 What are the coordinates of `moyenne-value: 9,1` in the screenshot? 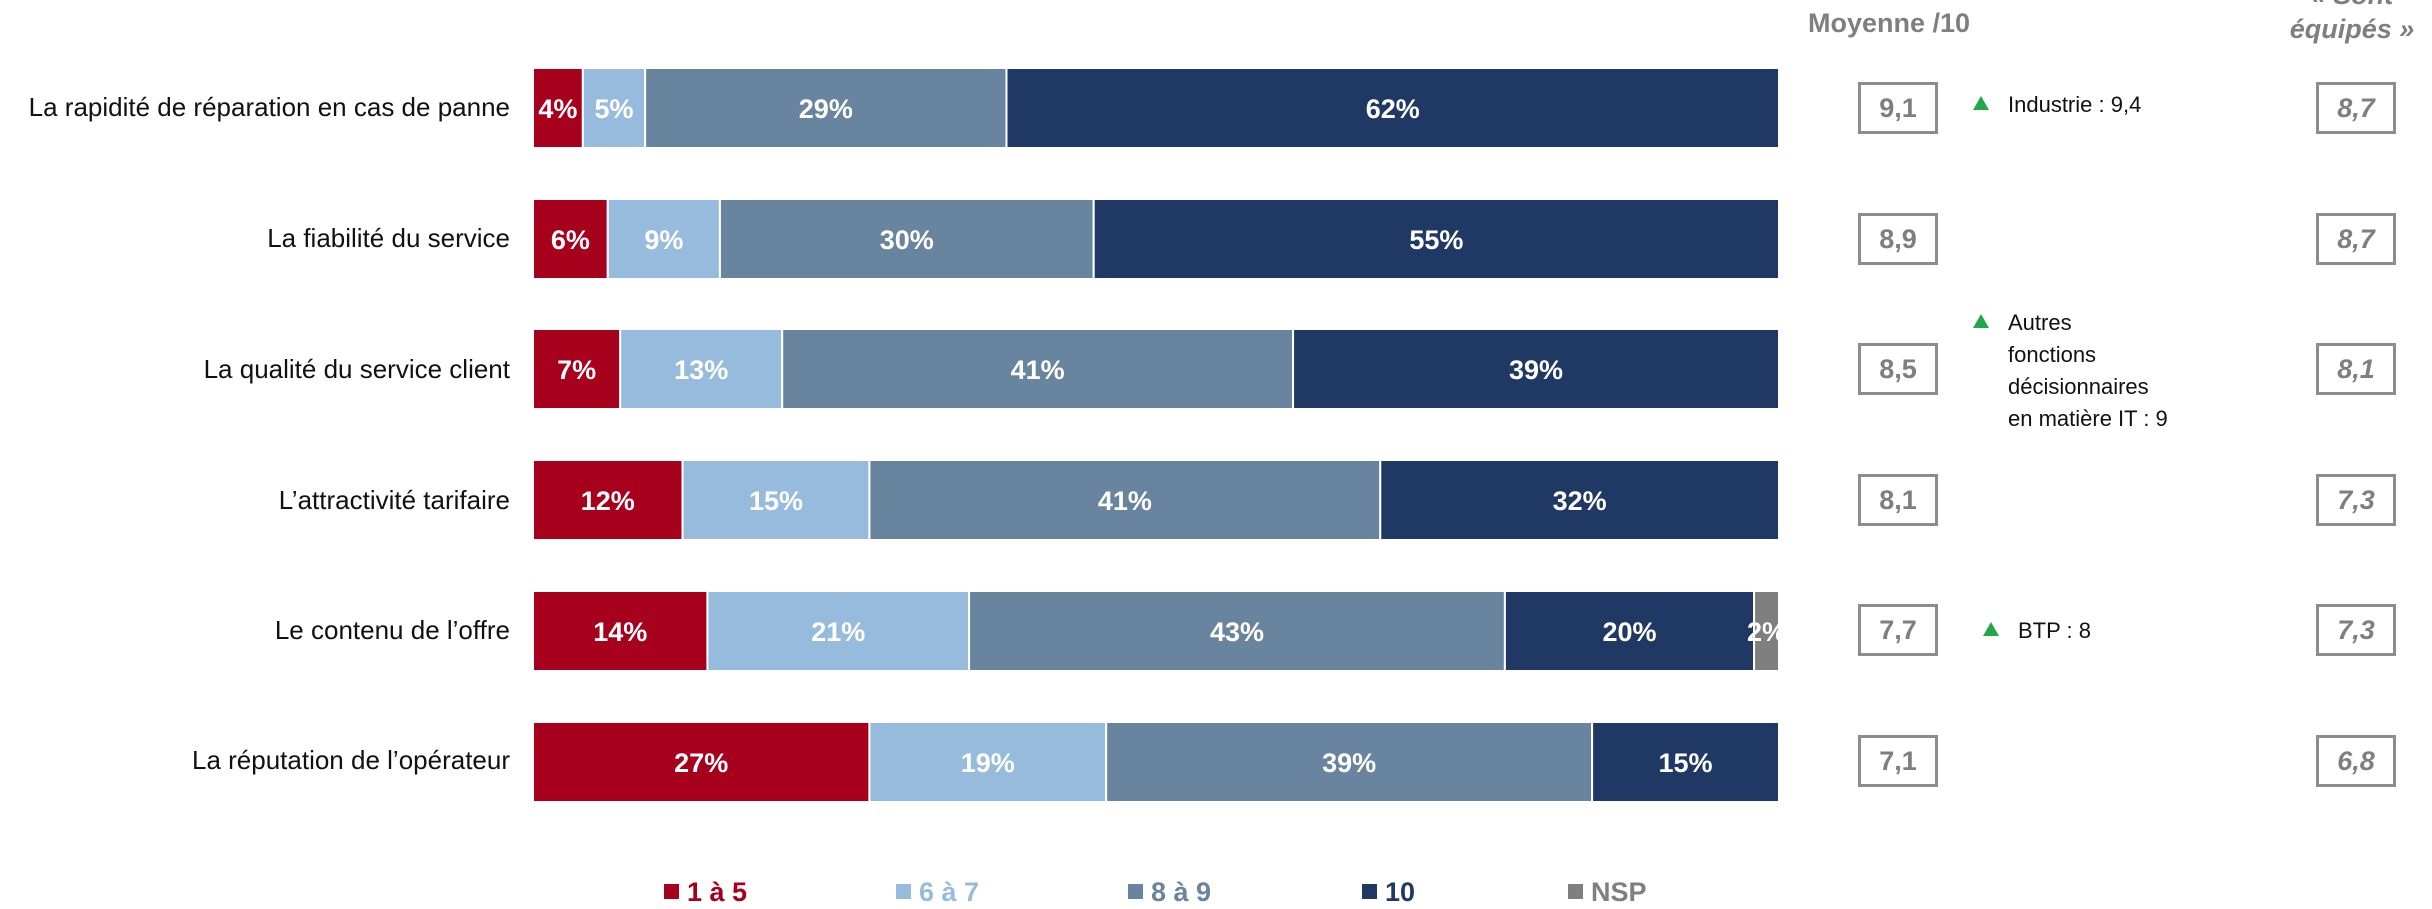 It's located at (1898, 108).